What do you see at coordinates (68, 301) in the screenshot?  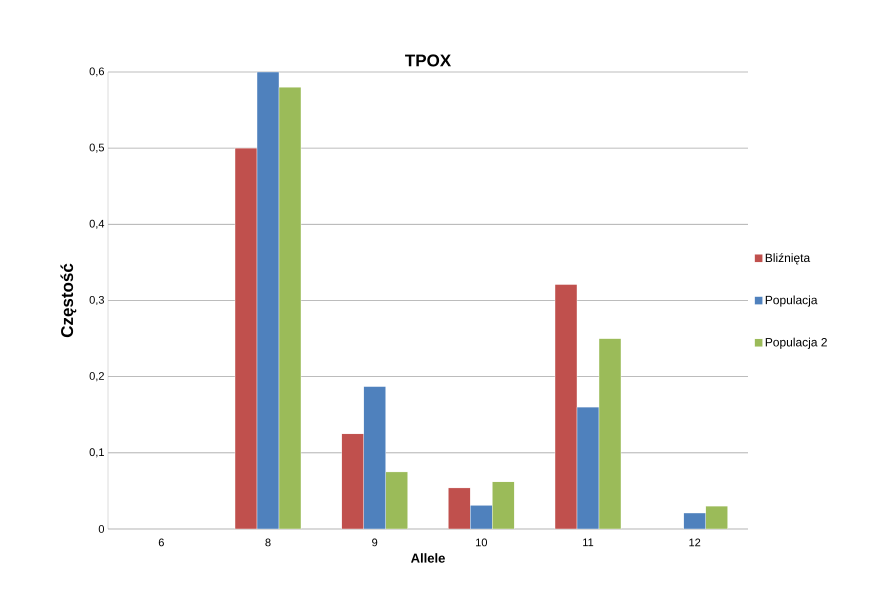 I see `y-axis-title: Częstość` at bounding box center [68, 301].